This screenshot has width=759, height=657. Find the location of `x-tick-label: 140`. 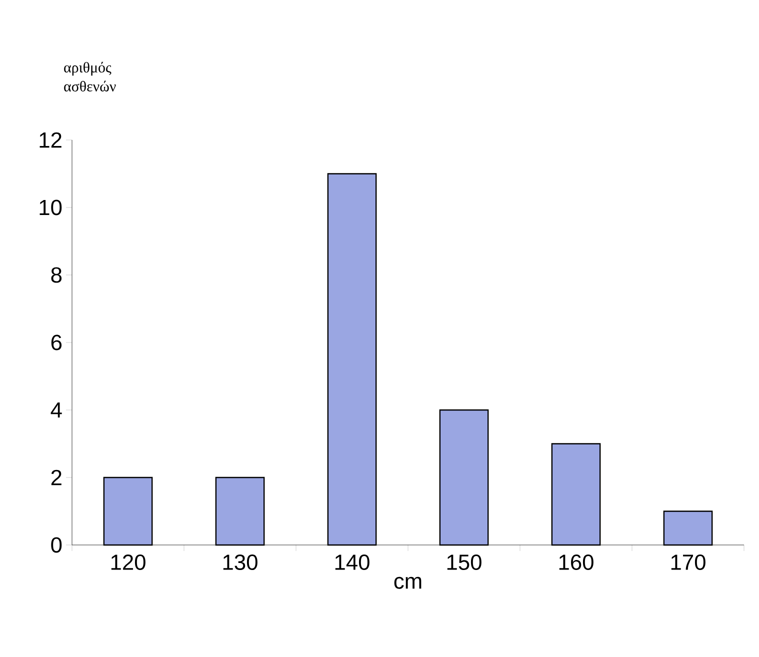

x-tick-label: 140 is located at coordinates (352, 562).